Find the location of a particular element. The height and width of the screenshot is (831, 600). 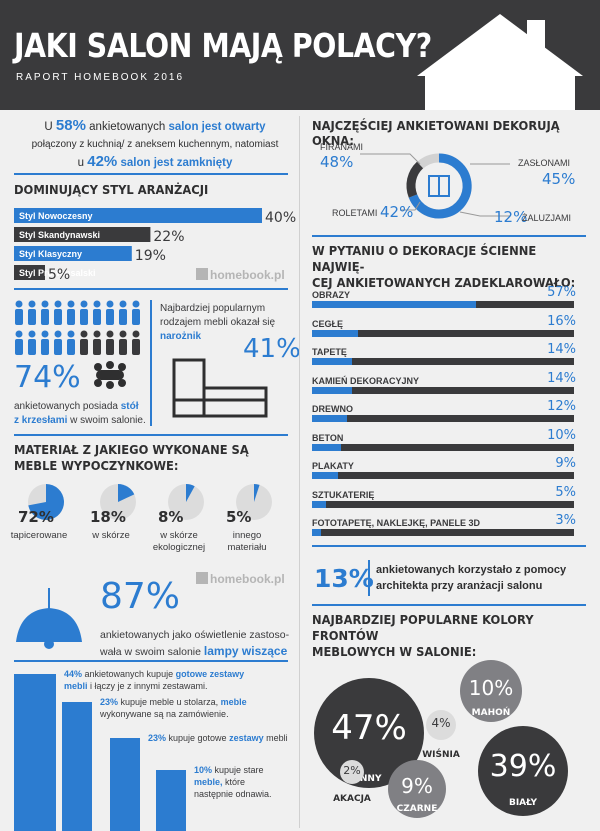

color-bubble: 39% BIAŁY is located at coordinates (523, 771).